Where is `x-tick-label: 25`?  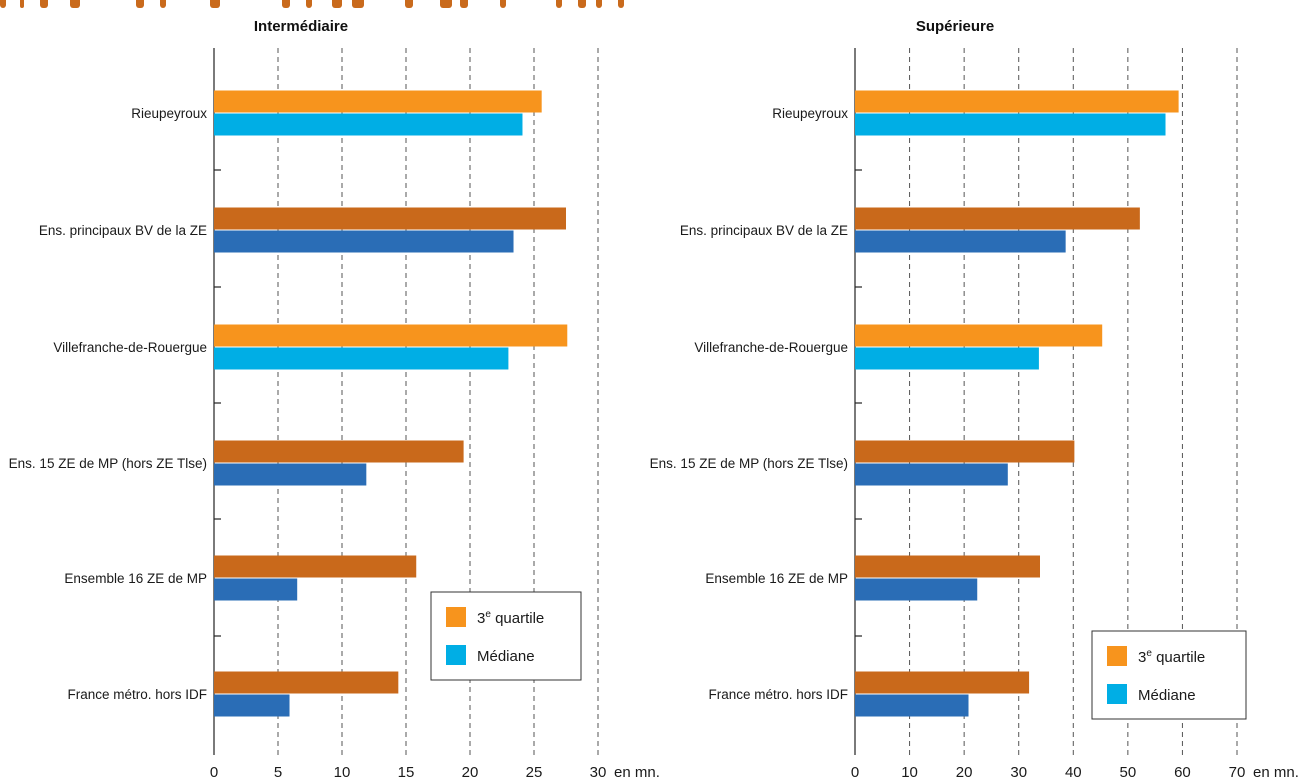
x-tick-label: 25 is located at coordinates (534, 772).